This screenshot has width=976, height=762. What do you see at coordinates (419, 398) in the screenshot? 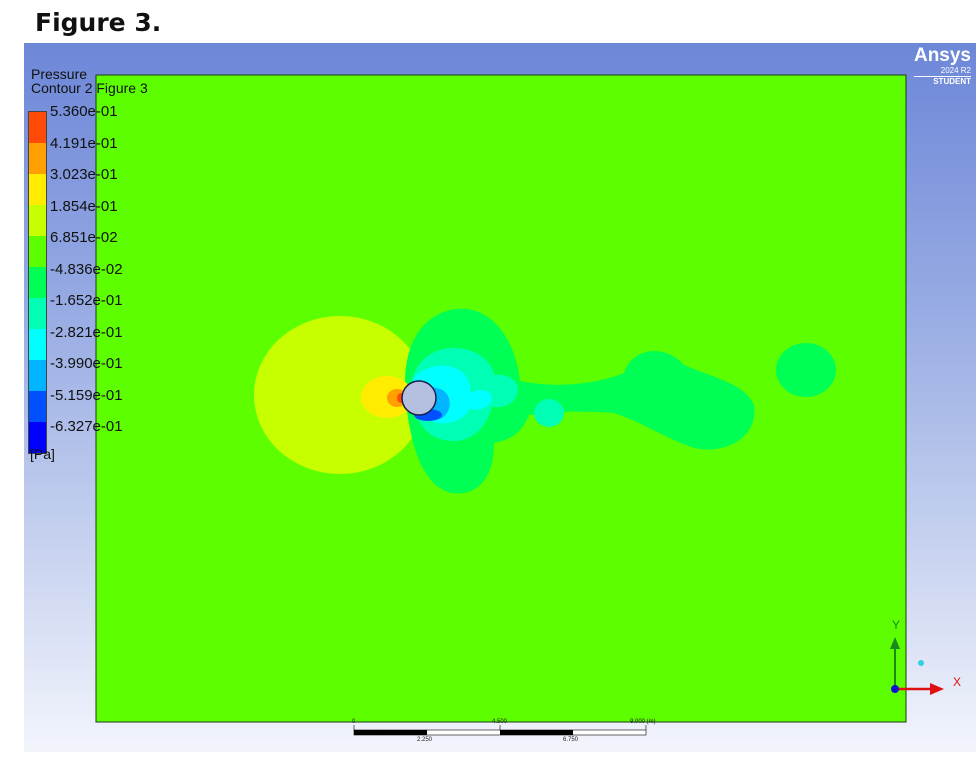
I see `cylinder` at bounding box center [419, 398].